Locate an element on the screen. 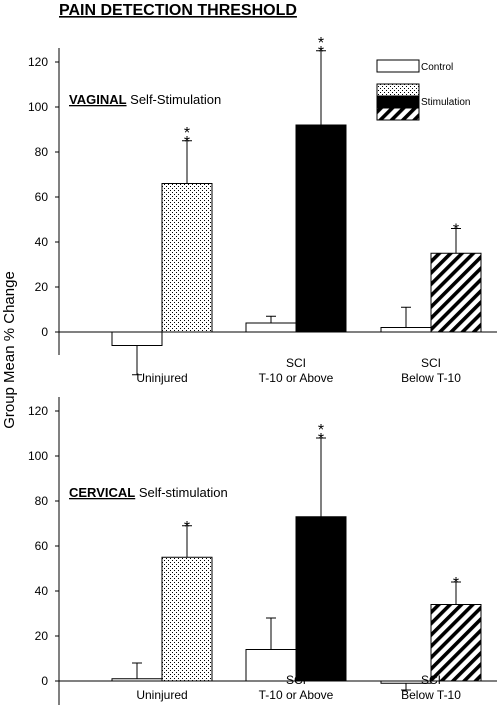  panel-title: CERVICAL Self-stimulation is located at coordinates (148, 492).